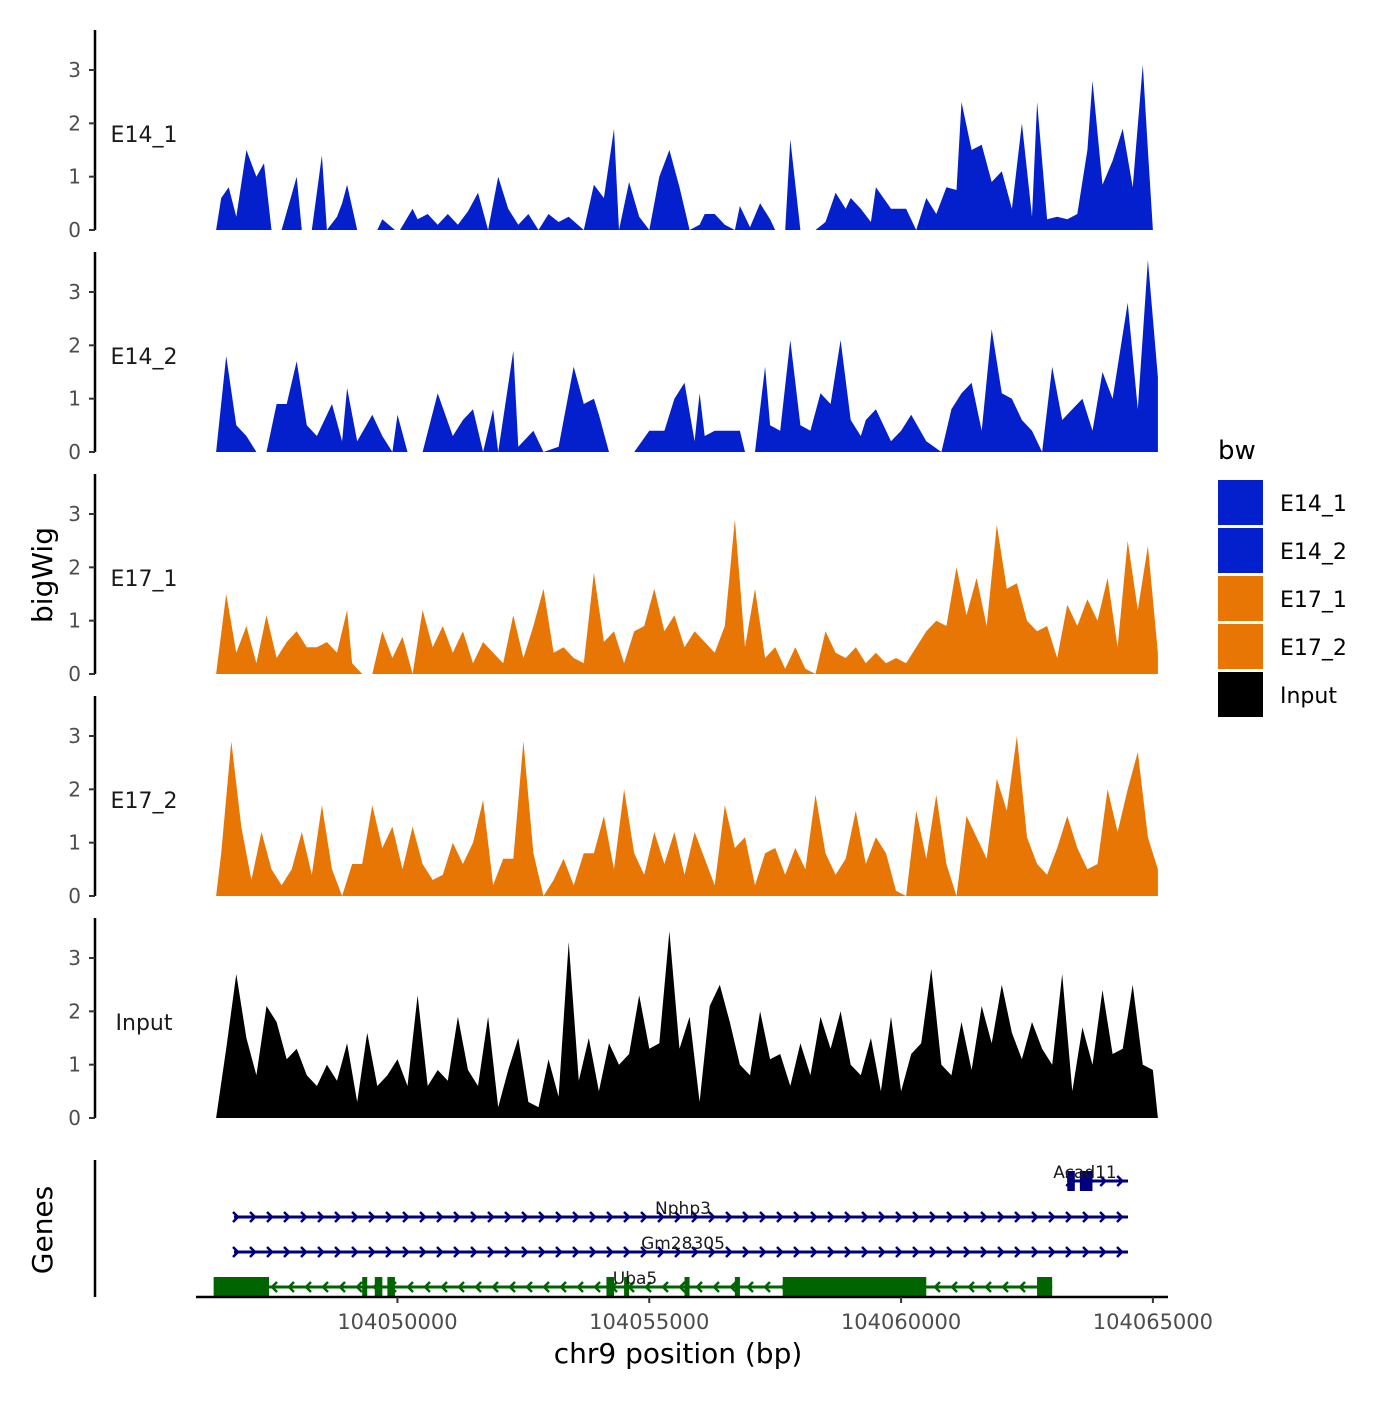 The image size is (1400, 1404). What do you see at coordinates (1071, 1181) in the screenshot?
I see `exon-Acad11` at bounding box center [1071, 1181].